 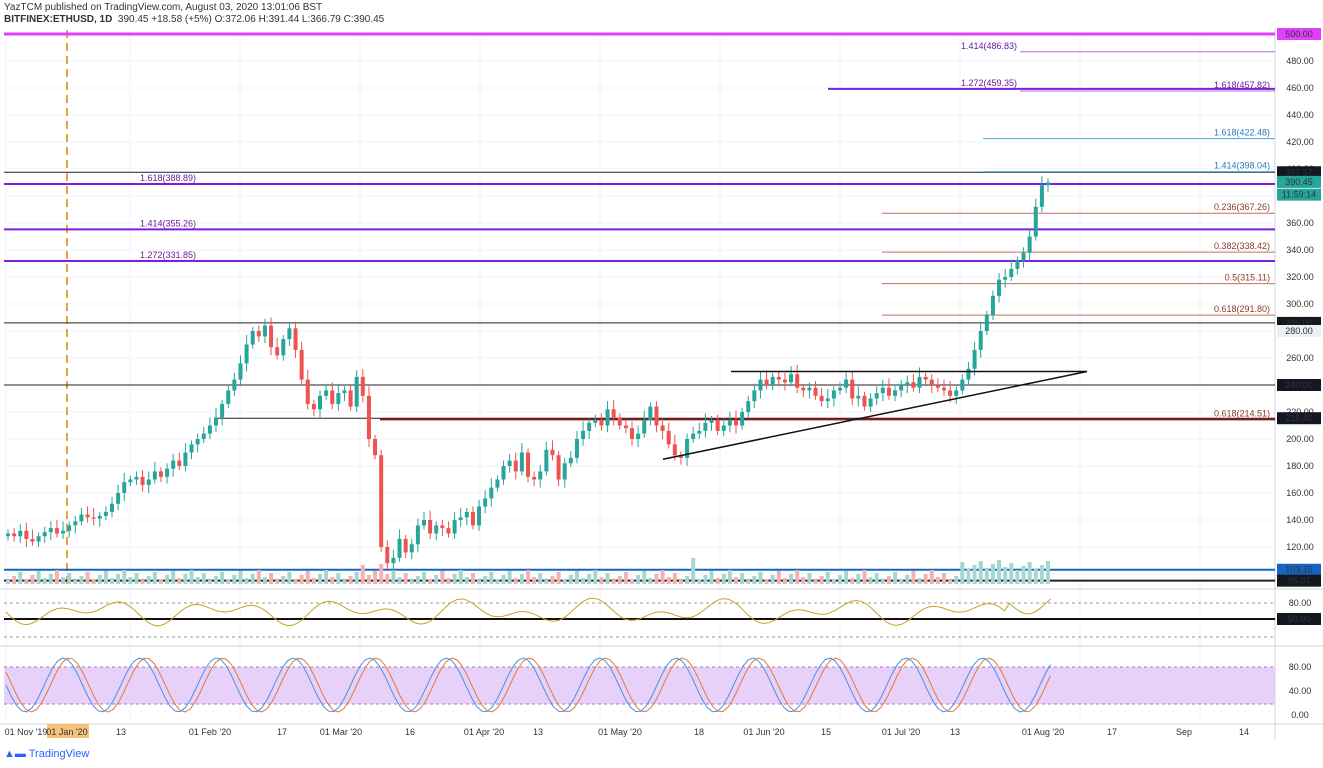 I want to click on fib-ret-label: 0.236(367.26), so click(x=1242, y=207).